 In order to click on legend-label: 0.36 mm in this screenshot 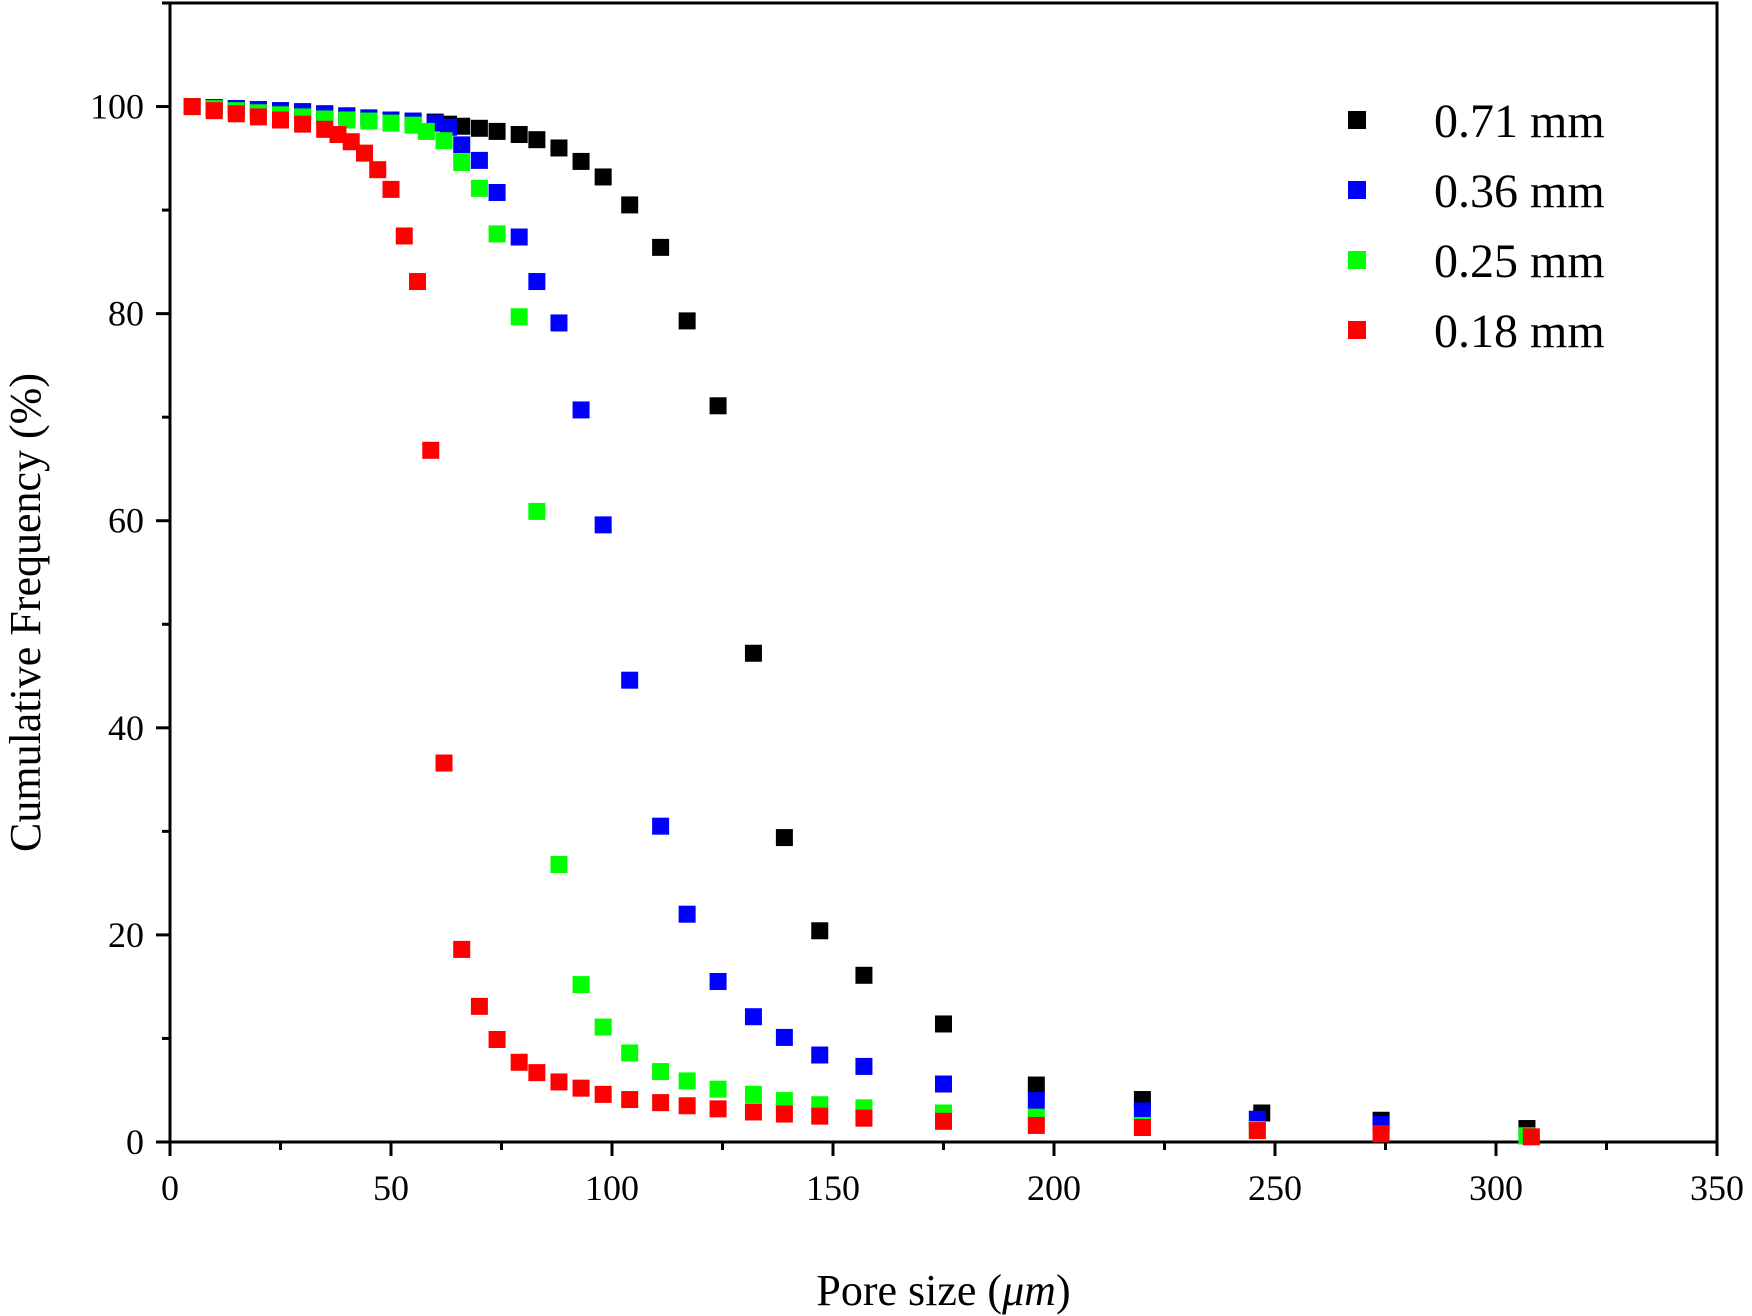, I will do `click(1519, 191)`.